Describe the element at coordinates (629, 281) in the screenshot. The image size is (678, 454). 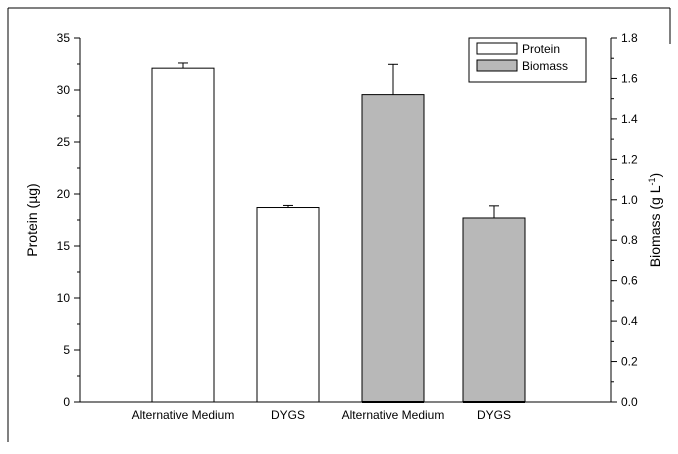
I see `right-tick-label: 0.6` at that location.